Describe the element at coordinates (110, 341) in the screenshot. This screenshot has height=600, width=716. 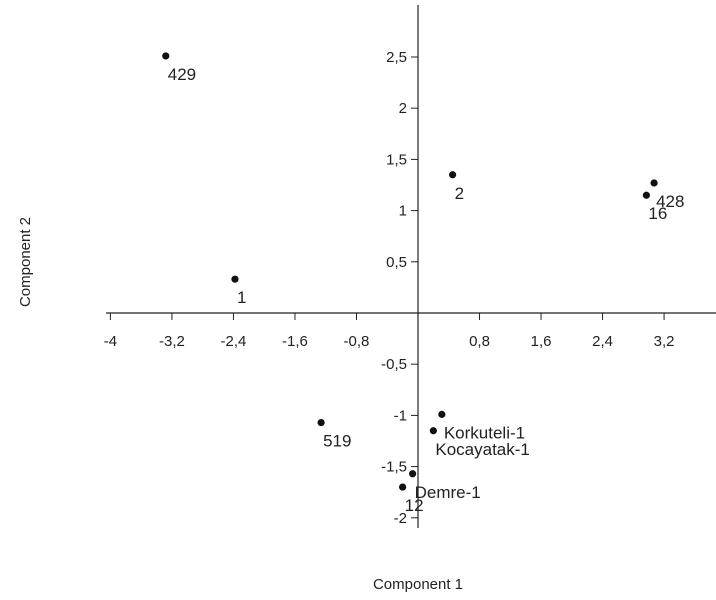
I see `x-tick-label: -4` at that location.